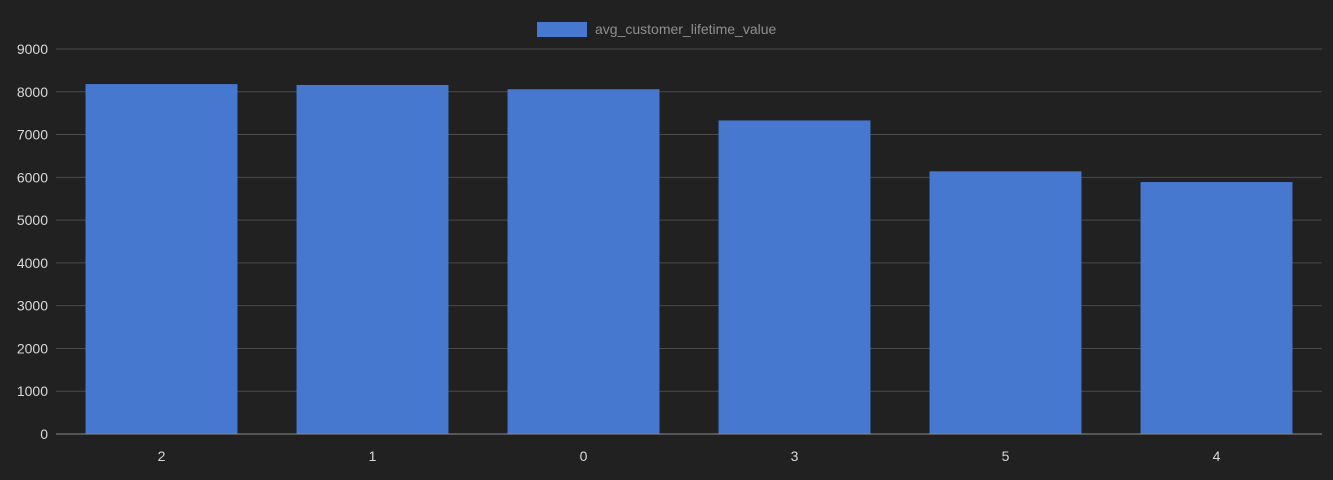 The image size is (1333, 480). What do you see at coordinates (32, 220) in the screenshot?
I see `y-tick-label: 5000` at bounding box center [32, 220].